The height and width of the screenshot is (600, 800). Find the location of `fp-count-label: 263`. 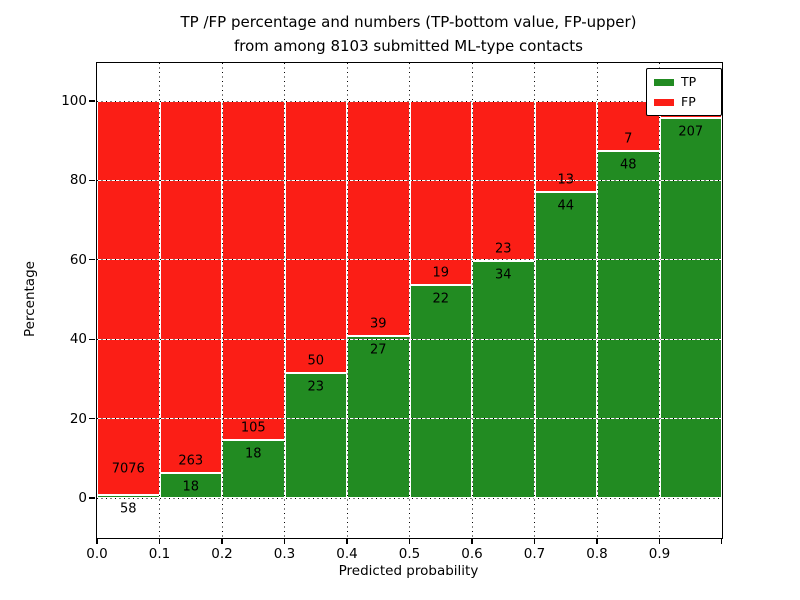

fp-count-label: 263 is located at coordinates (191, 461).